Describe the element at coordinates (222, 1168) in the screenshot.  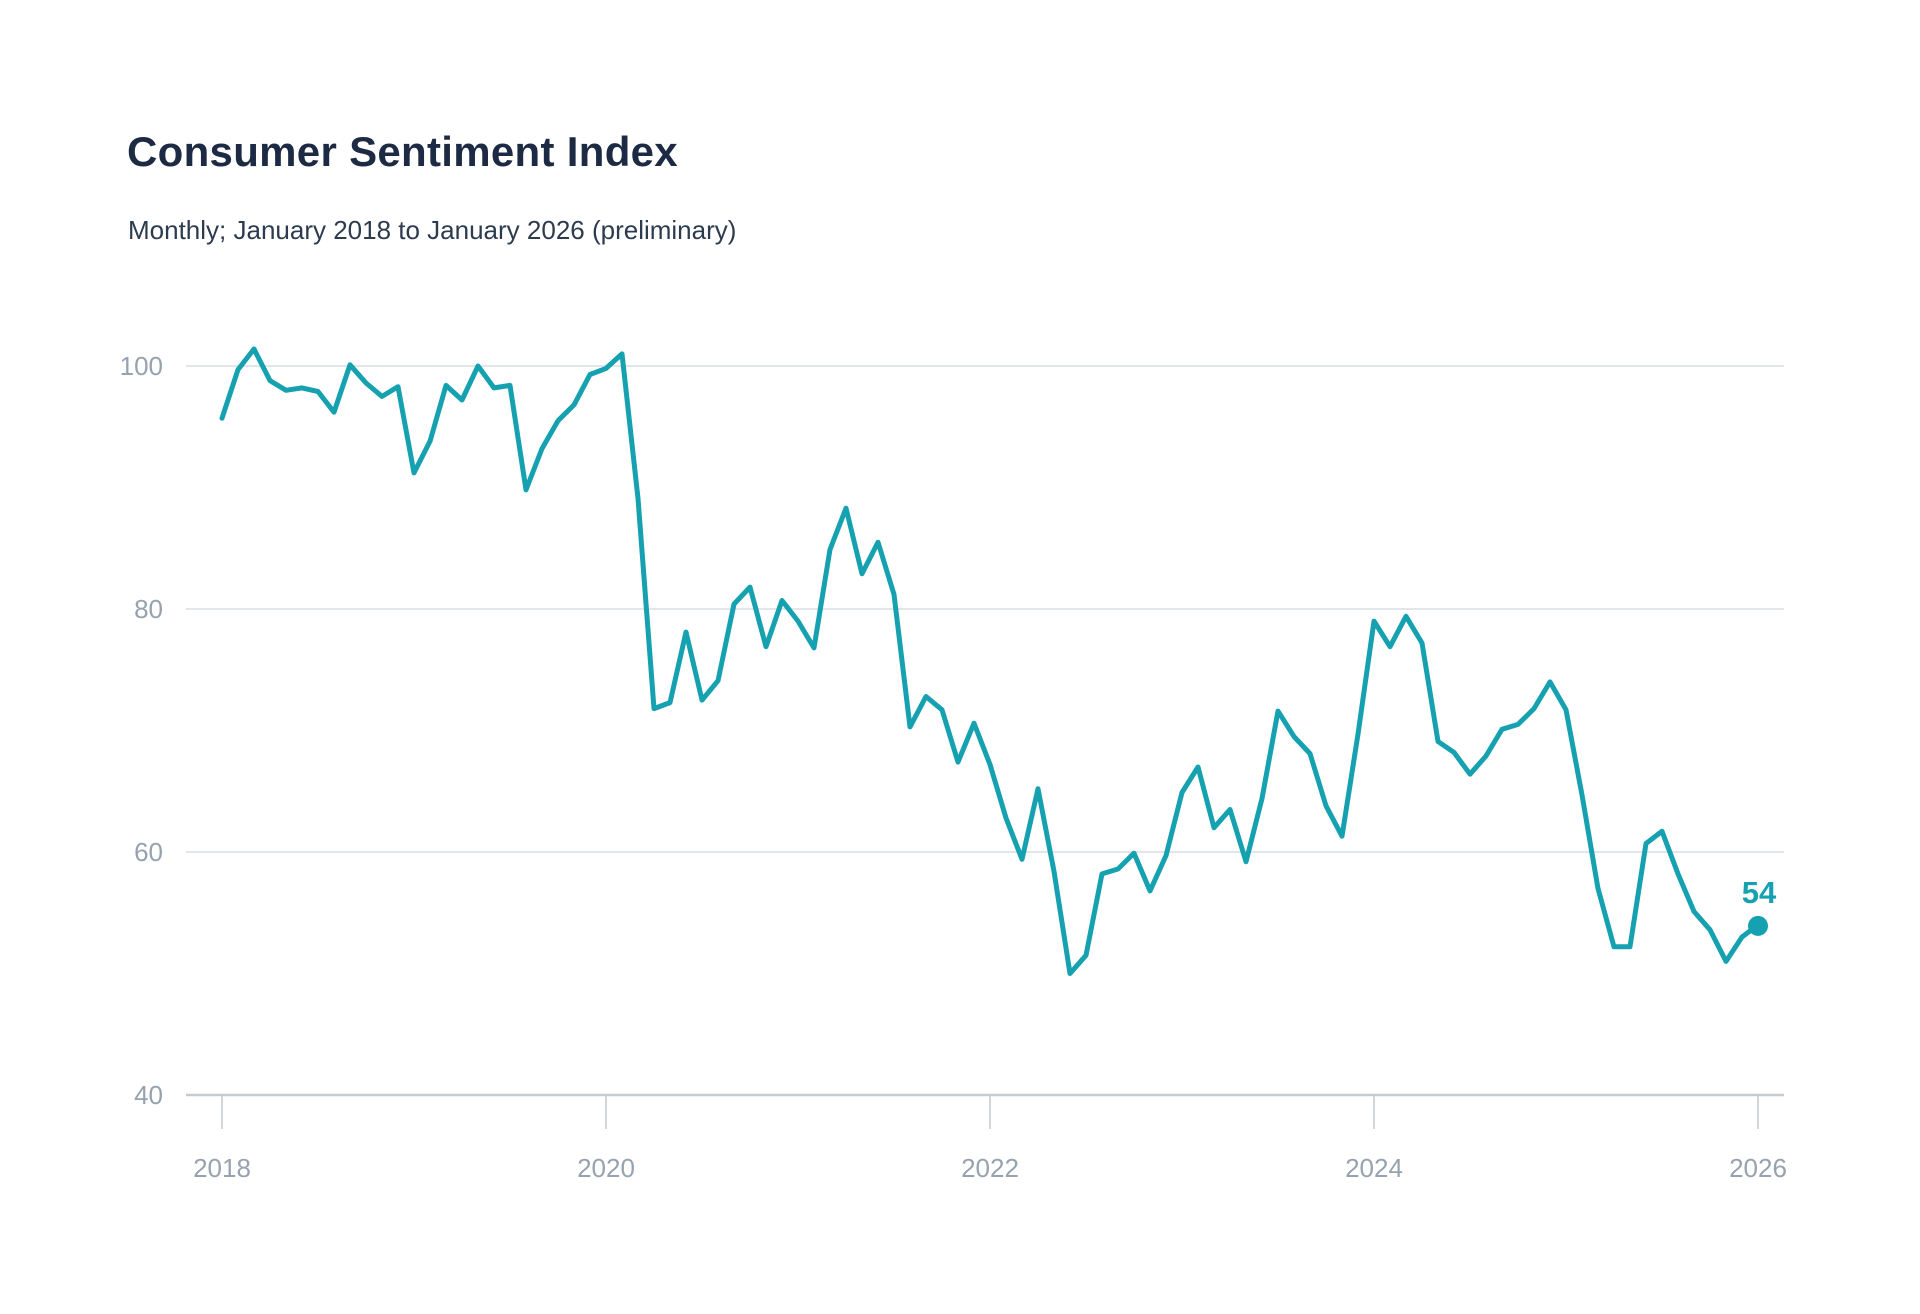
I see `x-axis-label: 2018` at that location.